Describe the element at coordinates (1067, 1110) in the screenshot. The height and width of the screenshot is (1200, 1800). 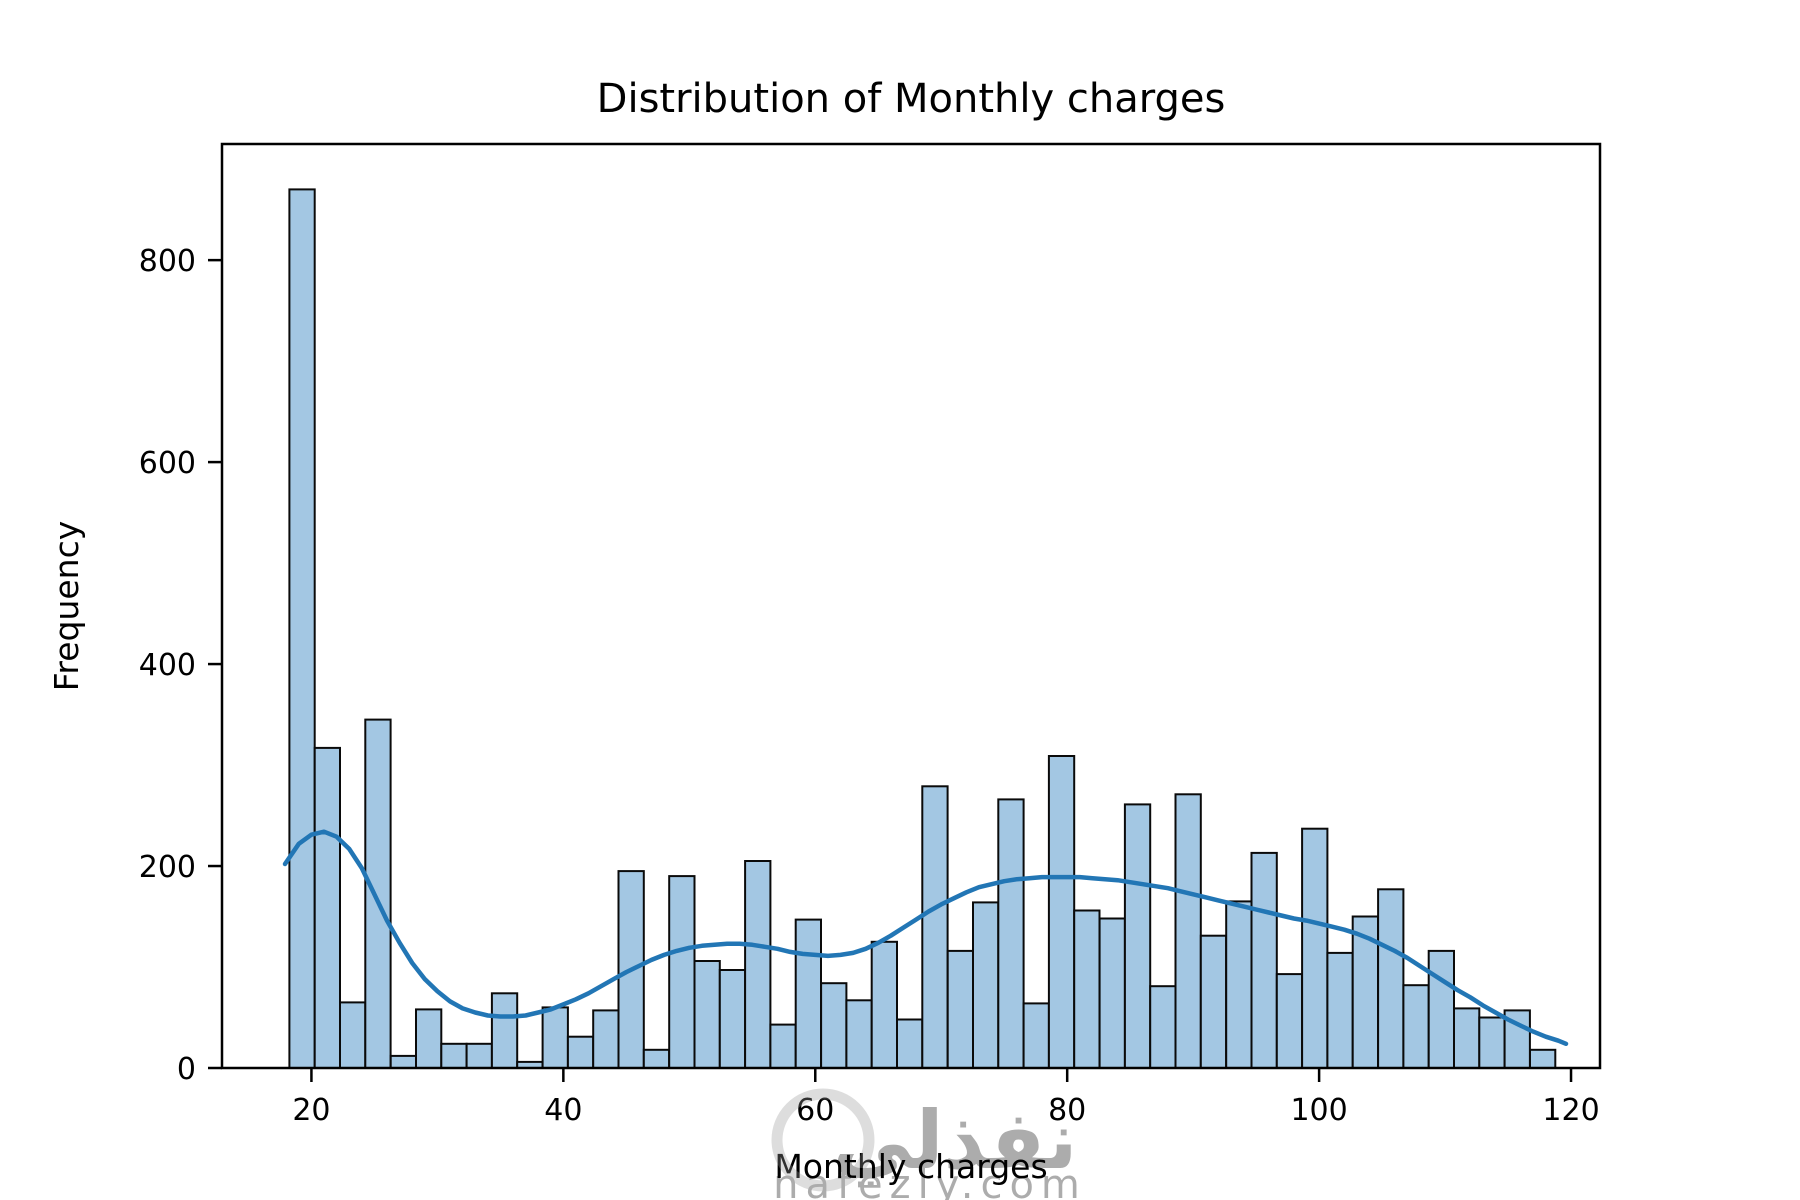
I see `x-tick-label: 80` at that location.